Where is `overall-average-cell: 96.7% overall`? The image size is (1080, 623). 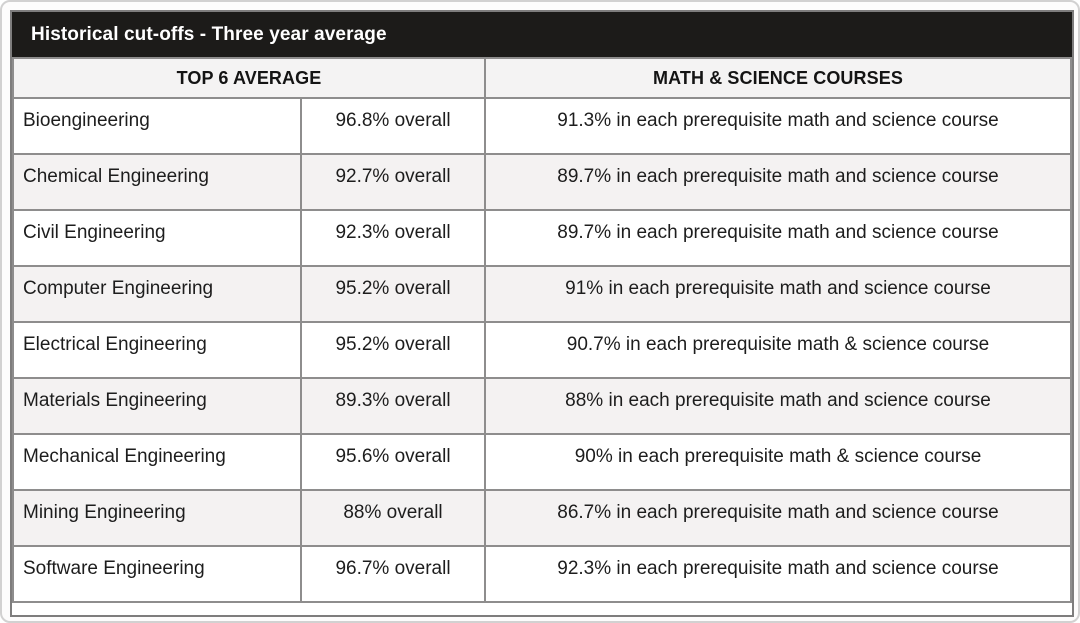 overall-average-cell: 96.7% overall is located at coordinates (393, 574).